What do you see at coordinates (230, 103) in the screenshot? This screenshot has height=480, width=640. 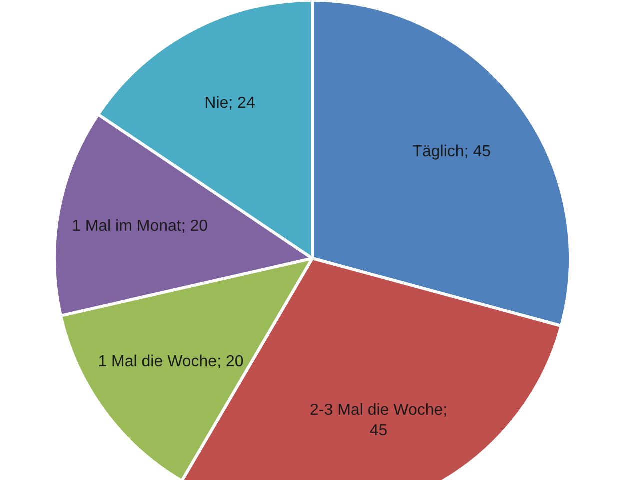 I see `slice-label: Nie; 24` at bounding box center [230, 103].